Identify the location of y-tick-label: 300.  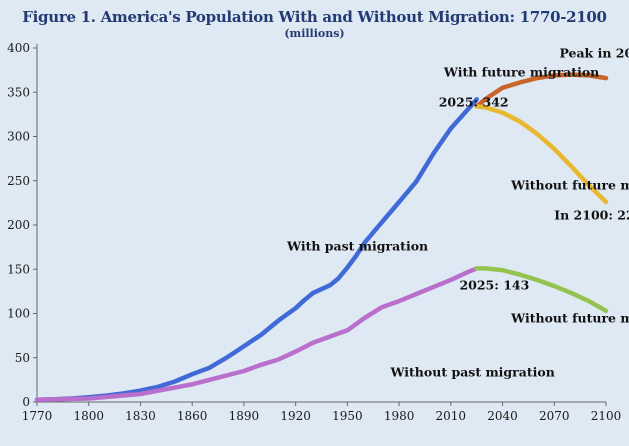
(18, 137).